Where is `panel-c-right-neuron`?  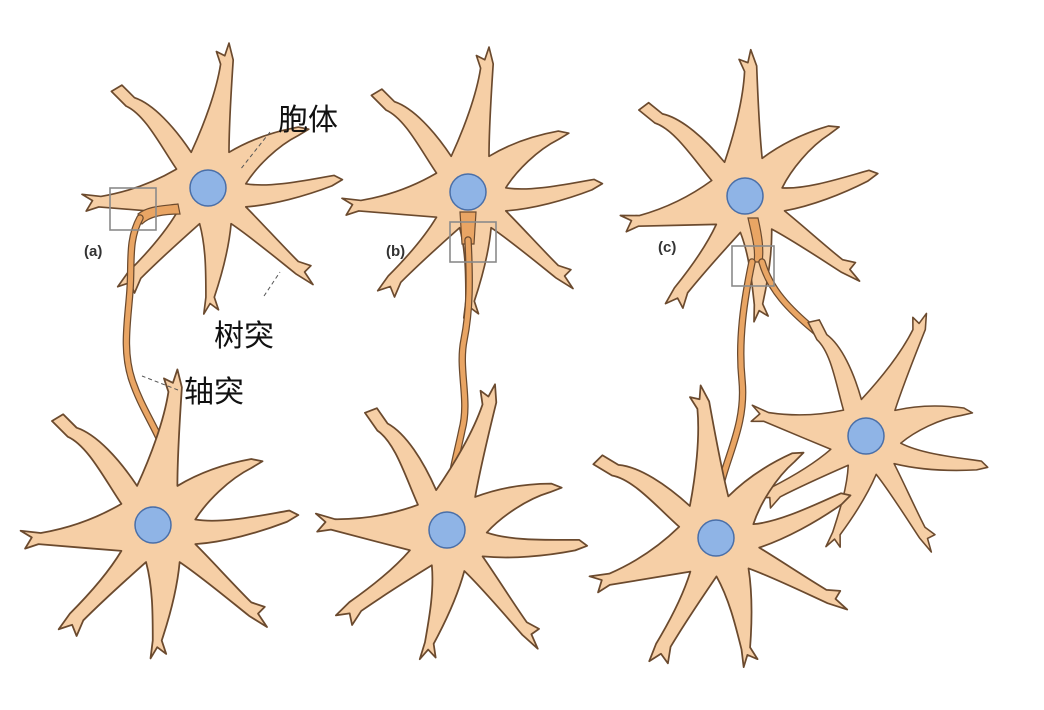 panel-c-right-neuron is located at coordinates (872, 429).